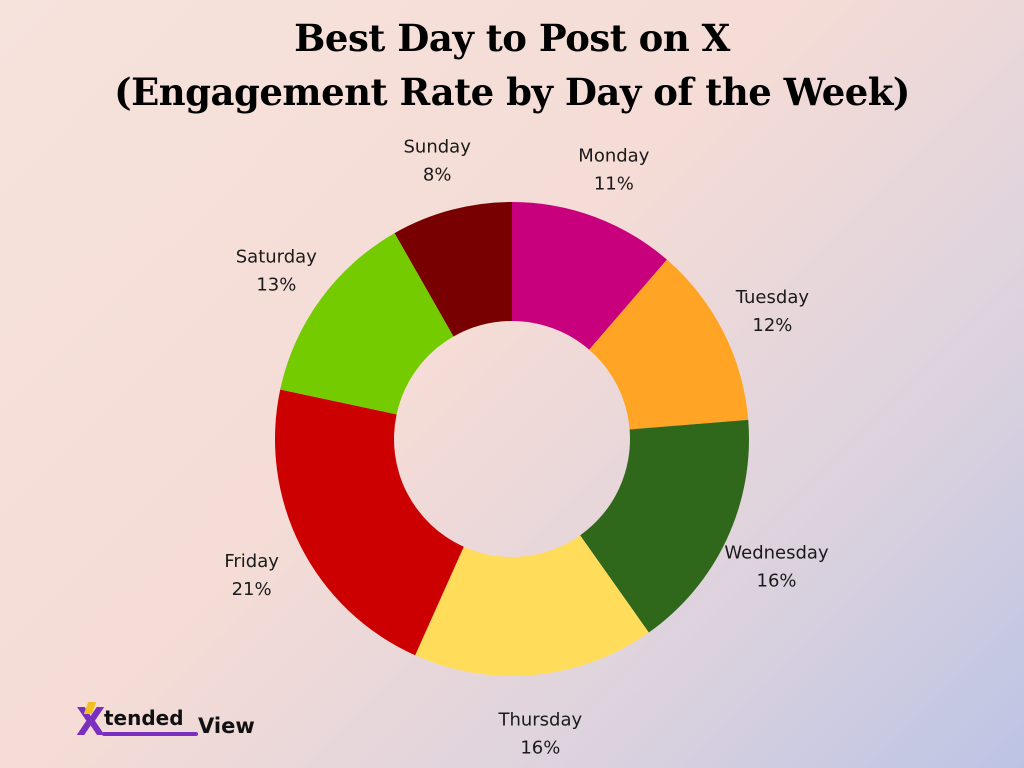  Describe the element at coordinates (512, 92) in the screenshot. I see `chart-subtitle: (Engagement Rate by Day of the Week)` at that location.